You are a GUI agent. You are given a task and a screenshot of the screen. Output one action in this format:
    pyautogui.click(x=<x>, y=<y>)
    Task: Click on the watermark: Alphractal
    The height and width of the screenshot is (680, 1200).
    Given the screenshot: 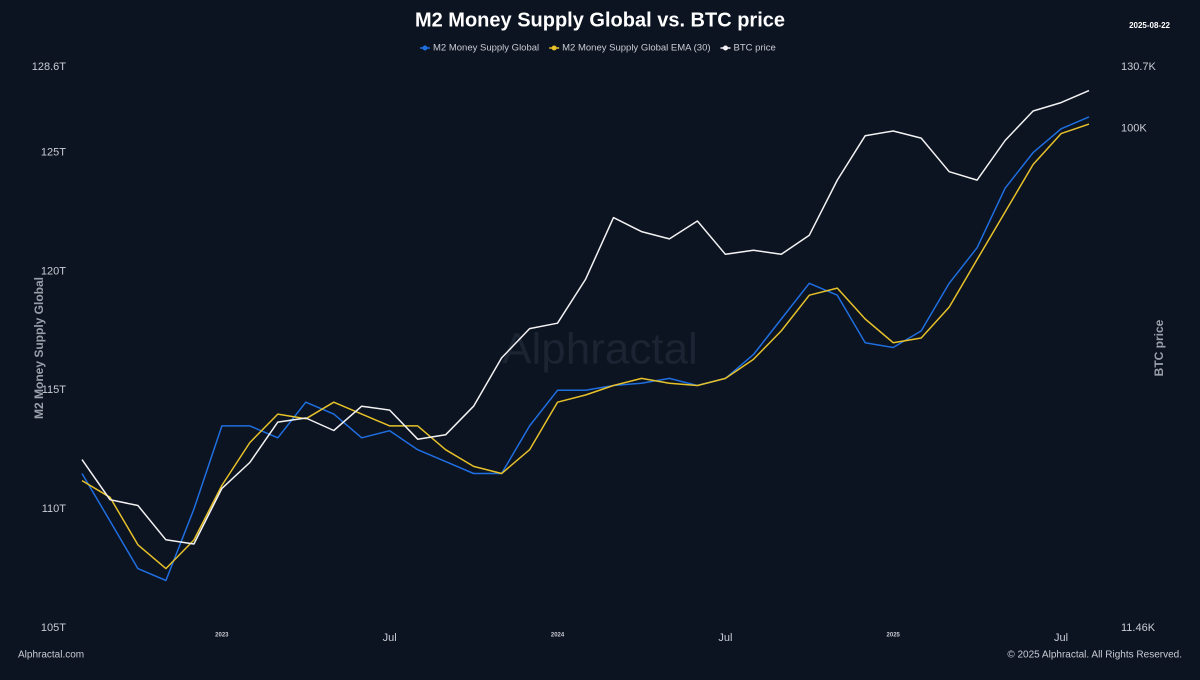 What is the action you would take?
    pyautogui.click(x=600, y=349)
    